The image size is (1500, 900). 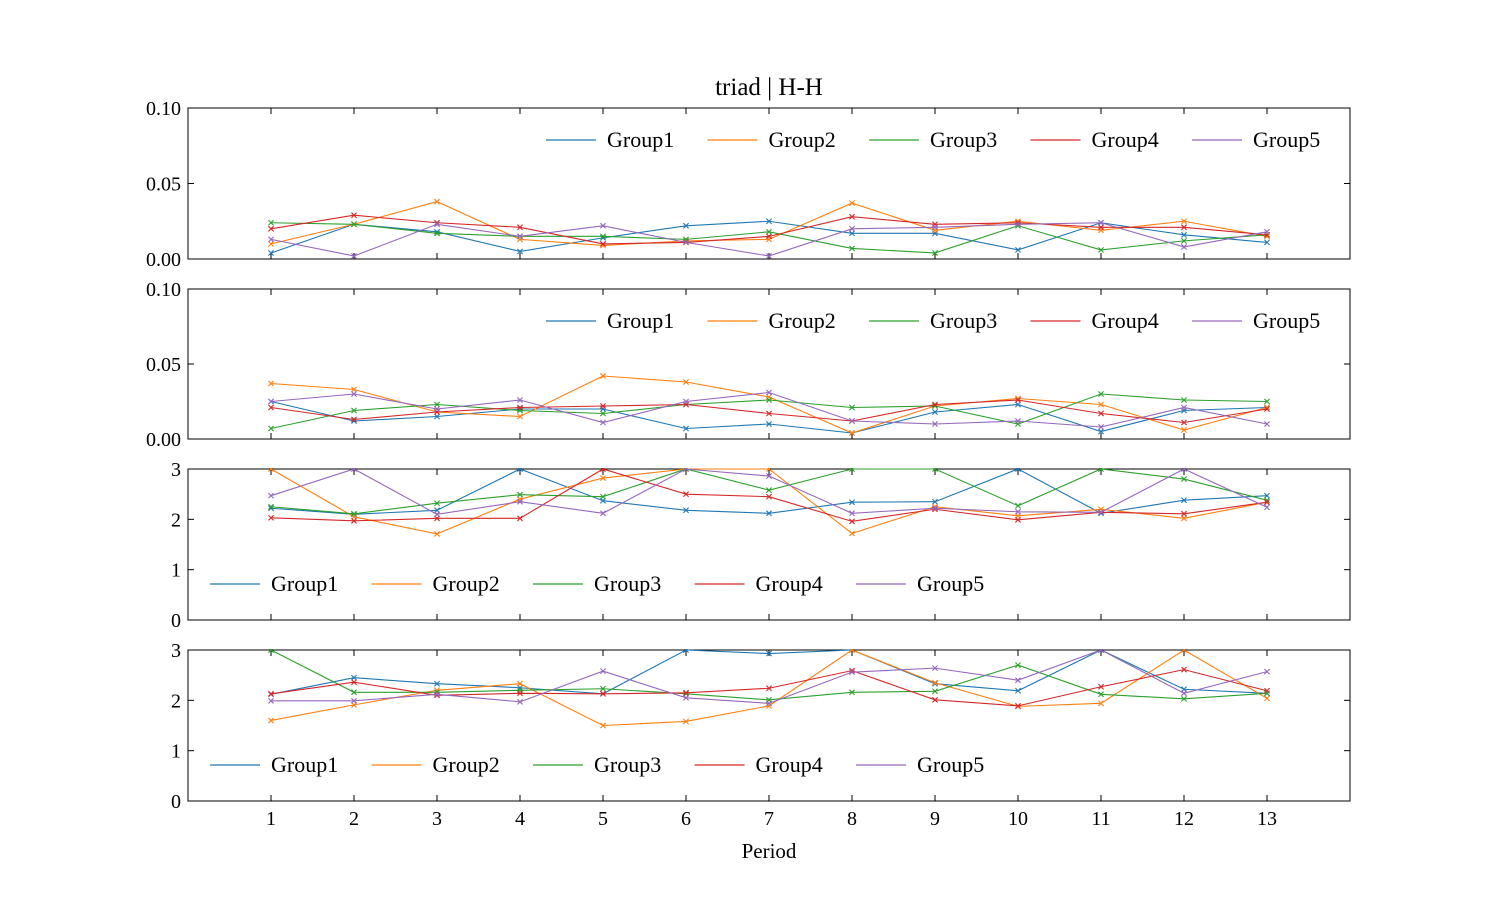 I want to click on plot-frame, so click(x=769, y=725).